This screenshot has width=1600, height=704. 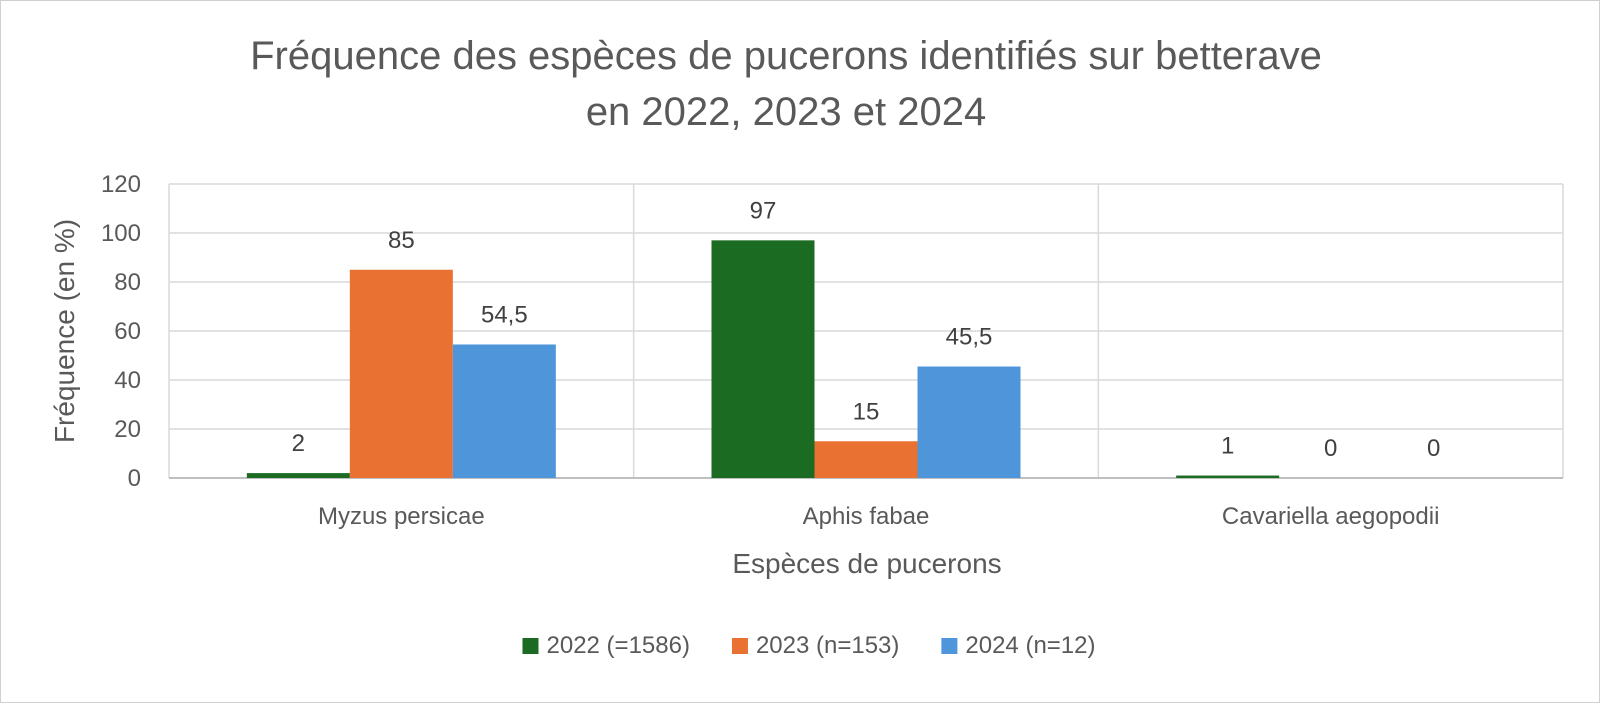 I want to click on legend-label: 2022 (=1586), so click(x=618, y=645).